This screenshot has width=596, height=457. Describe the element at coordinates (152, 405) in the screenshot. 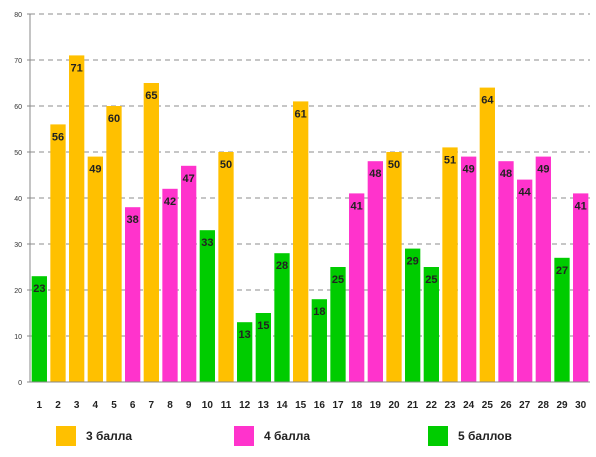

I see `x-tick-label: 7` at that location.